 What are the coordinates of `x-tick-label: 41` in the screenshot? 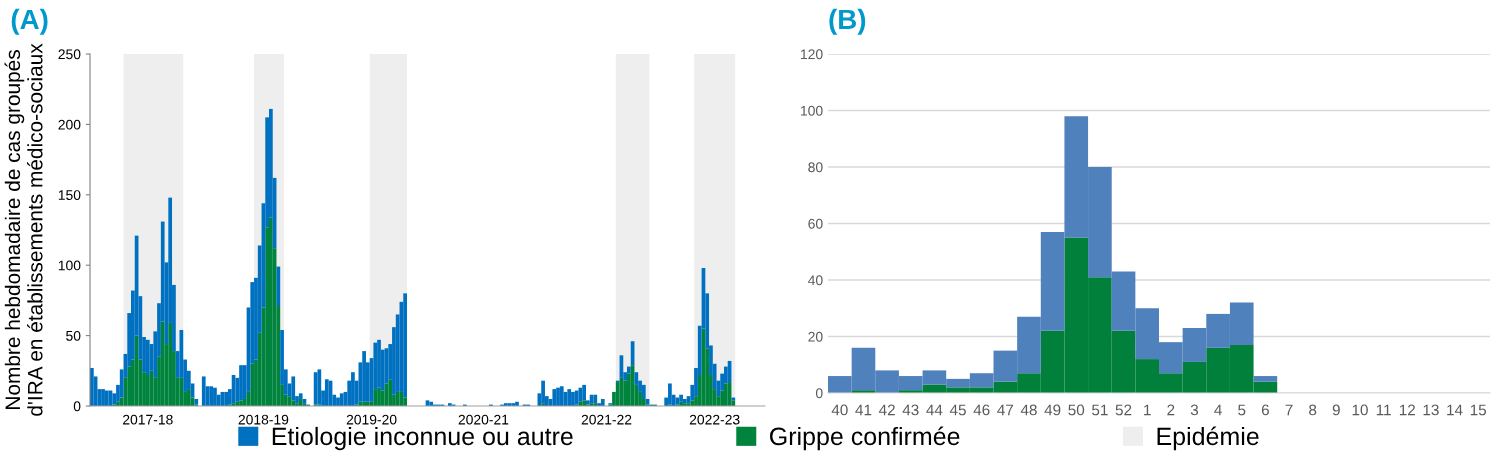 It's located at (863, 410).